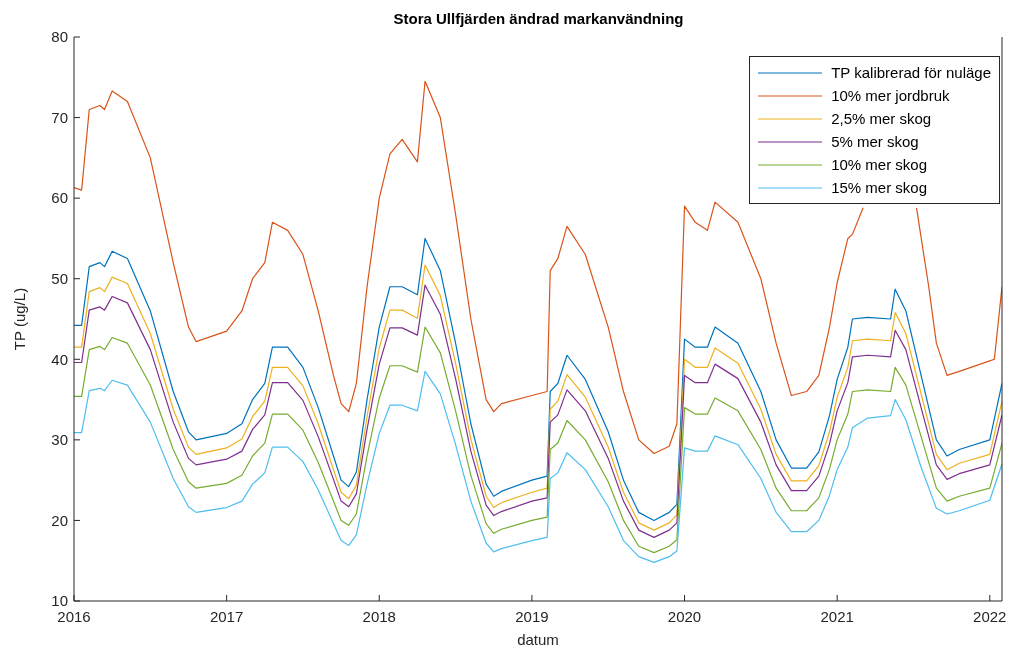 This screenshot has width=1021, height=659. I want to click on chart-title: Stora Ullfjärden ändrad markanvändning, so click(538, 18).